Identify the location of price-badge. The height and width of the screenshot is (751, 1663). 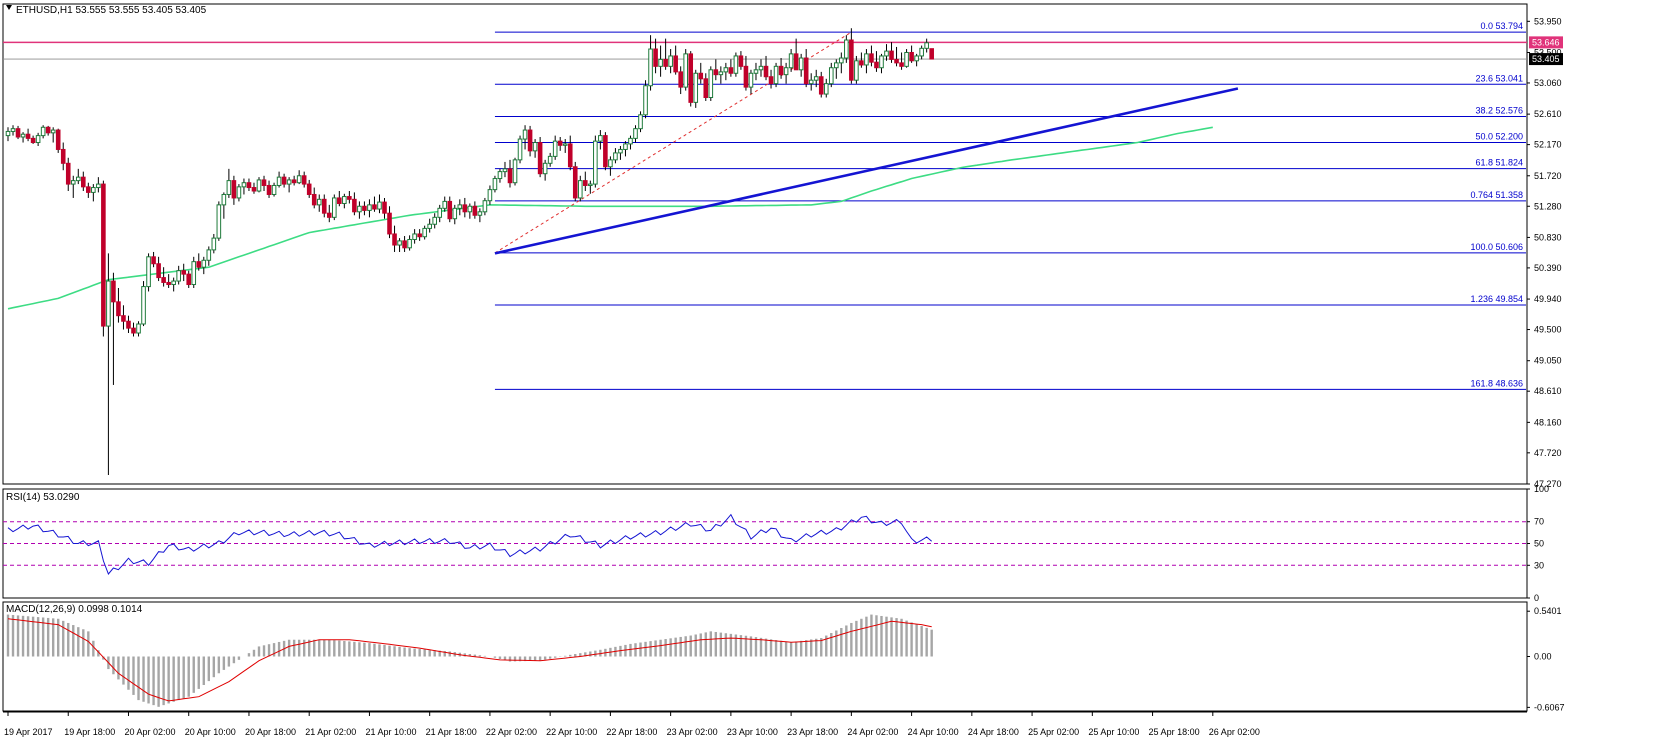
(1546, 59).